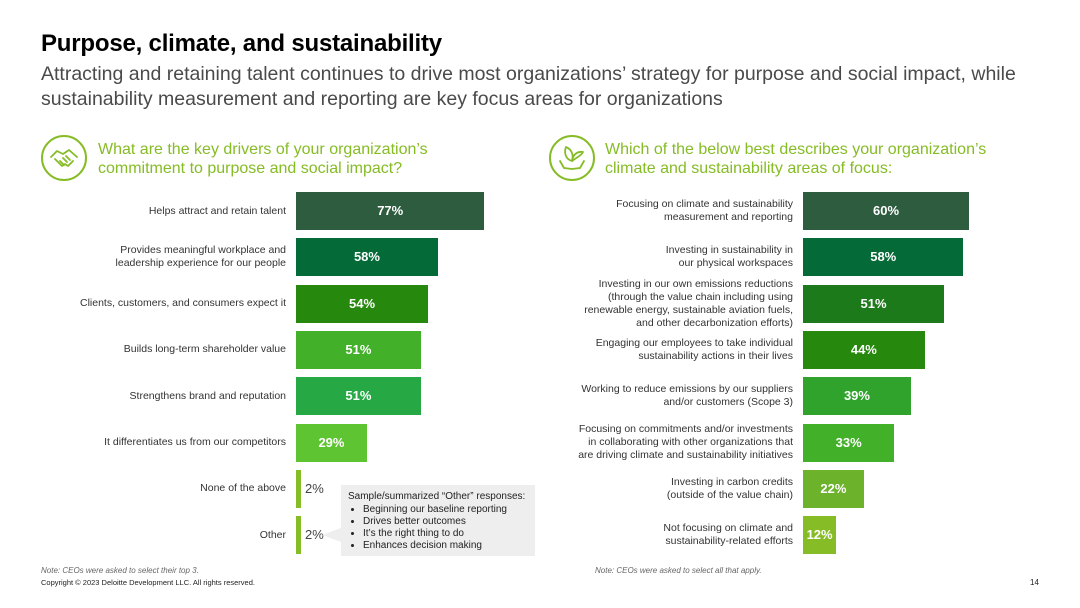  Describe the element at coordinates (445, 510) in the screenshot. I see `other-response-item: Beginning our baseline reporting` at that location.